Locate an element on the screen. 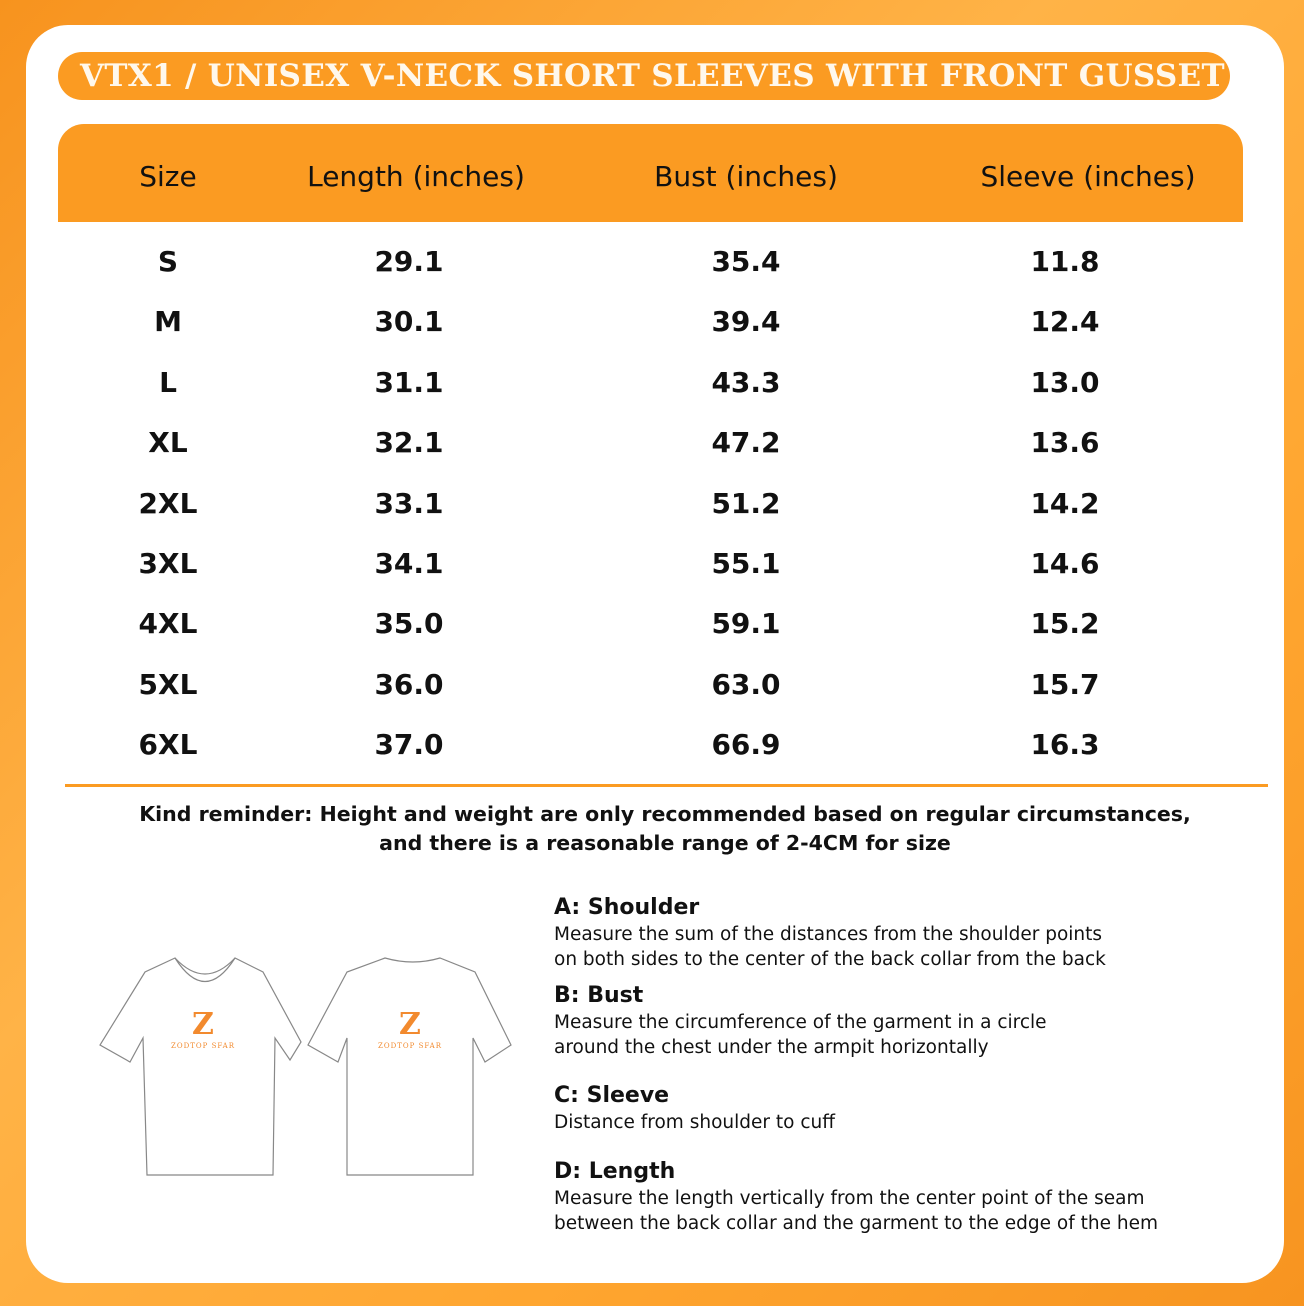 This screenshot has height=1306, width=1304. table-row: 4XL 35.0 59.1 15.2 is located at coordinates (650, 624).